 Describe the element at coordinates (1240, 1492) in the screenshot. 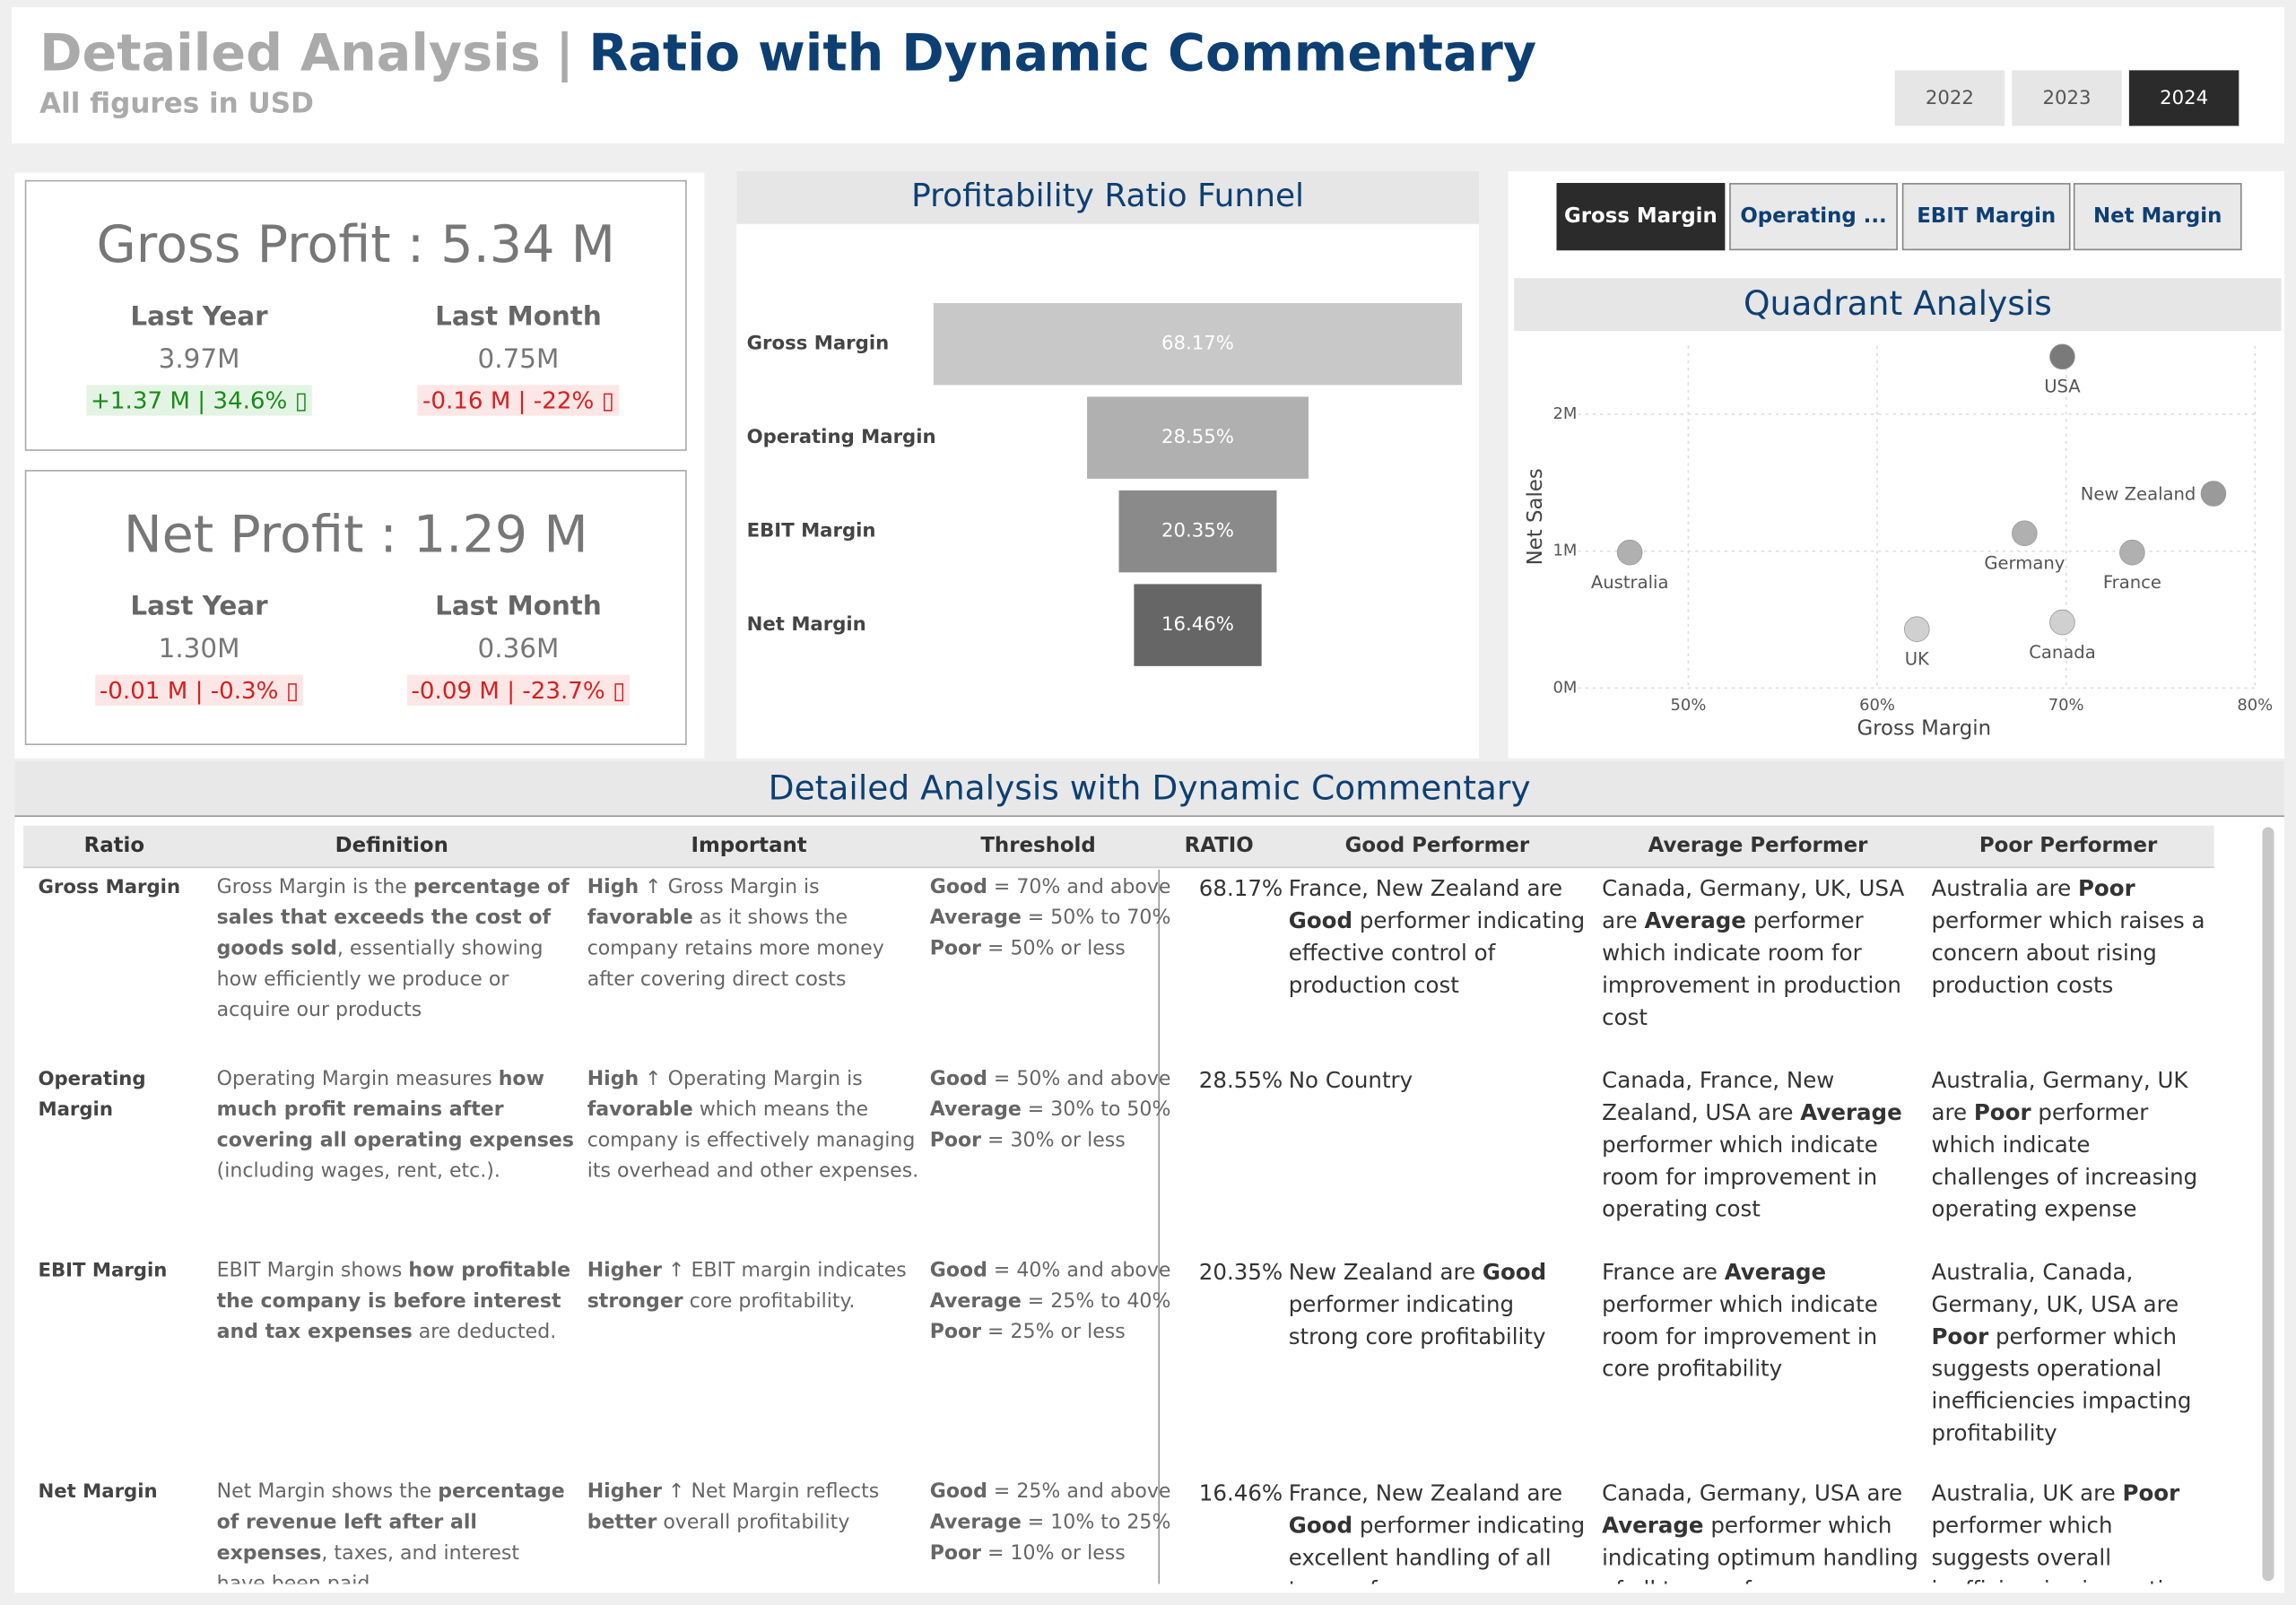

I see `ratio-value: 16.46%` at that location.